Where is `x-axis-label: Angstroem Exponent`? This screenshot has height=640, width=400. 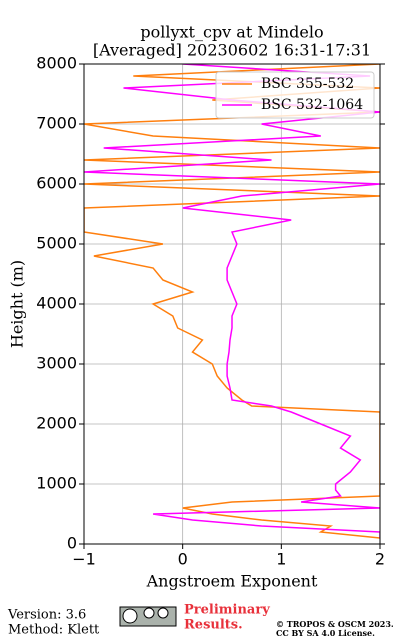 x-axis-label: Angstroem Exponent is located at coordinates (232, 581).